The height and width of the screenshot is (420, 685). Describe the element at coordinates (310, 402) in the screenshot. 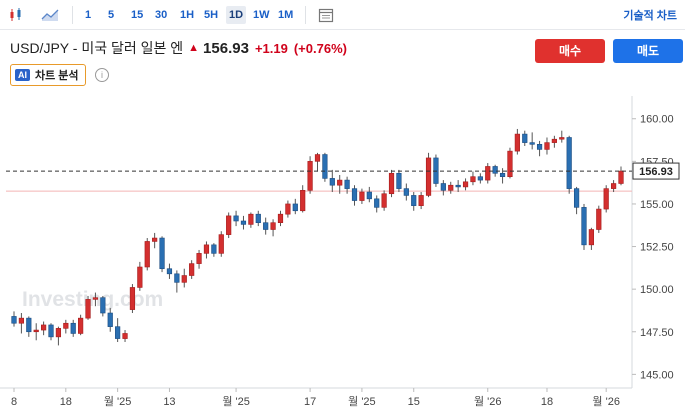

I see `x-tick-label: 17` at that location.